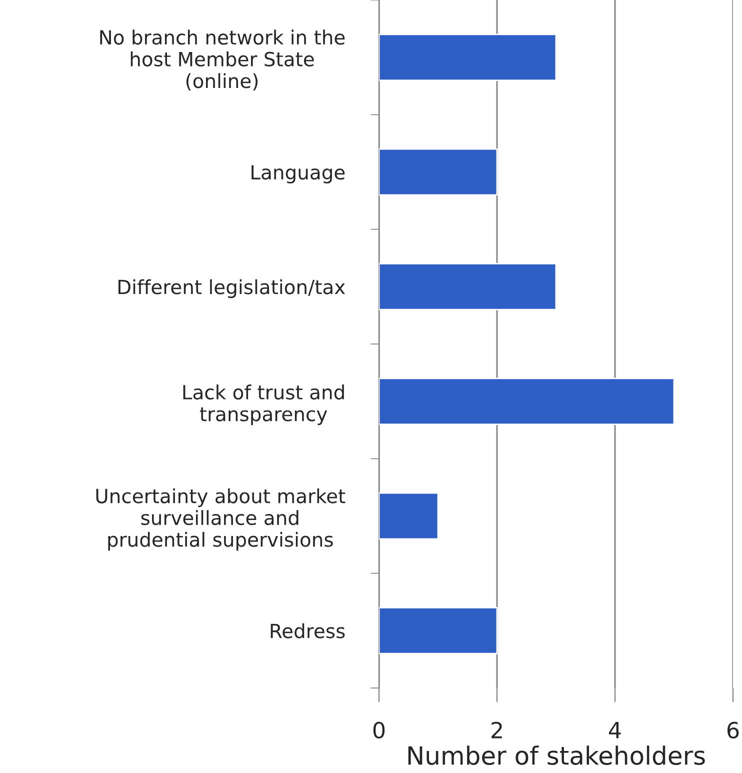 The width and height of the screenshot is (742, 773). I want to click on x-tick-label: 6, so click(733, 730).